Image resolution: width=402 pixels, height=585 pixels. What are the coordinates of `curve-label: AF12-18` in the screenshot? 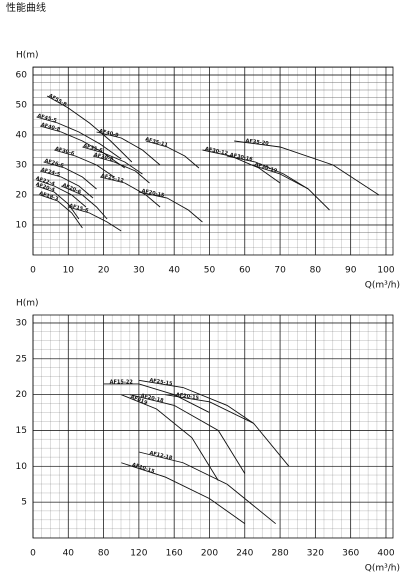 It's located at (161, 455).